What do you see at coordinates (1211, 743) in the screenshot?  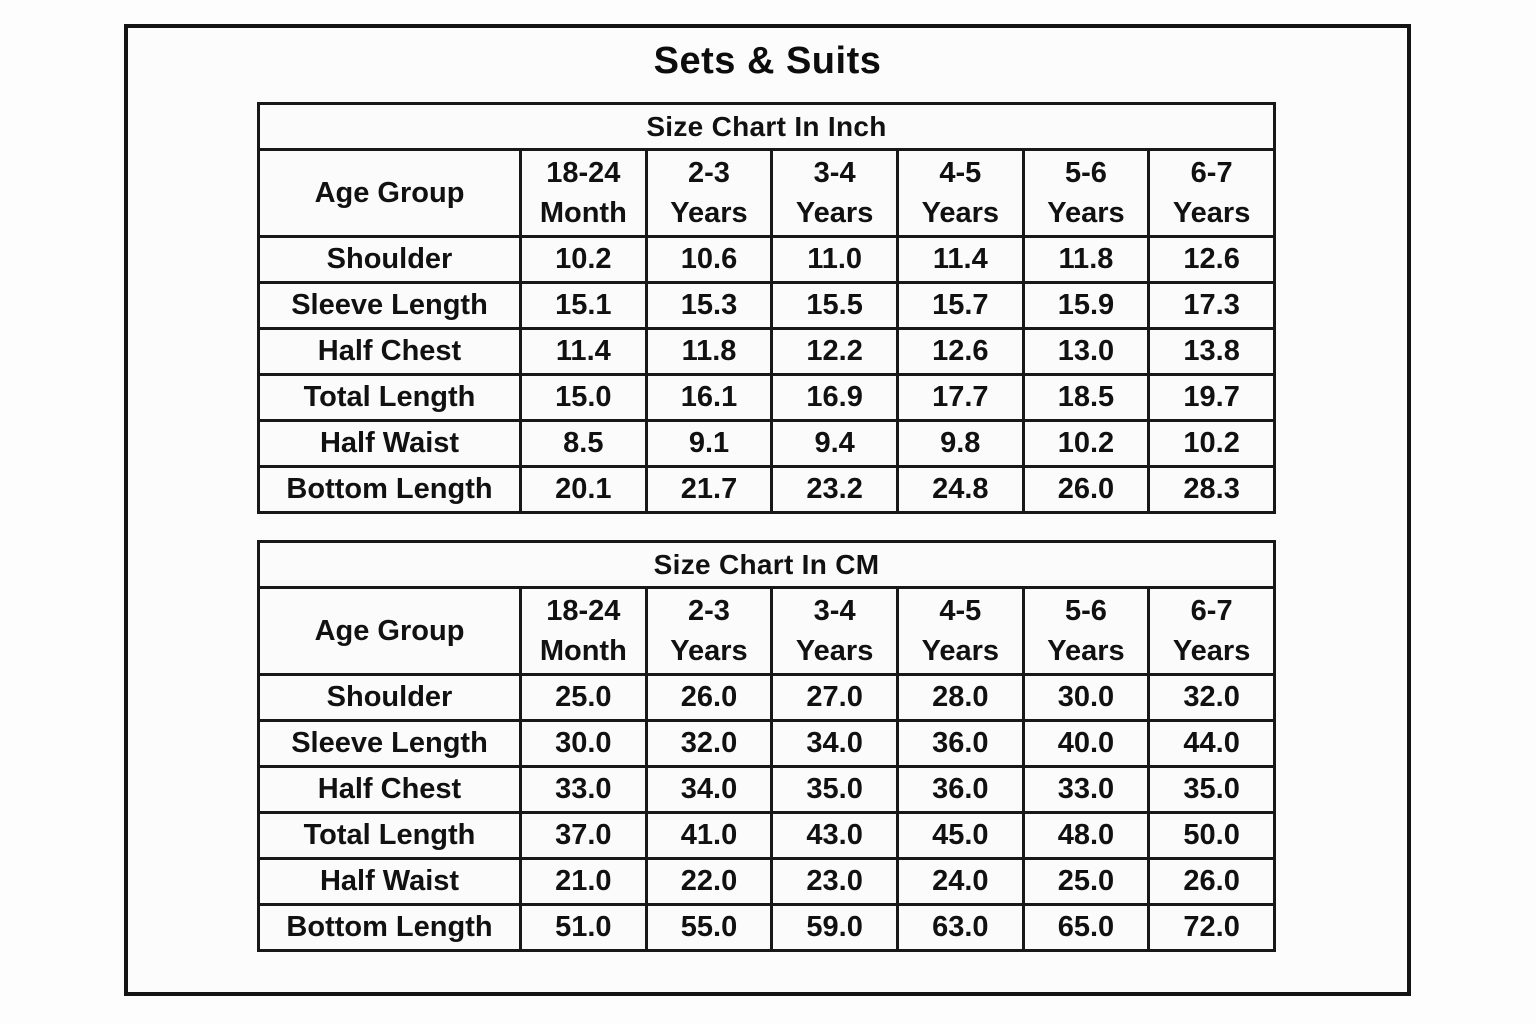 I see `value-cell: 44.0` at bounding box center [1211, 743].